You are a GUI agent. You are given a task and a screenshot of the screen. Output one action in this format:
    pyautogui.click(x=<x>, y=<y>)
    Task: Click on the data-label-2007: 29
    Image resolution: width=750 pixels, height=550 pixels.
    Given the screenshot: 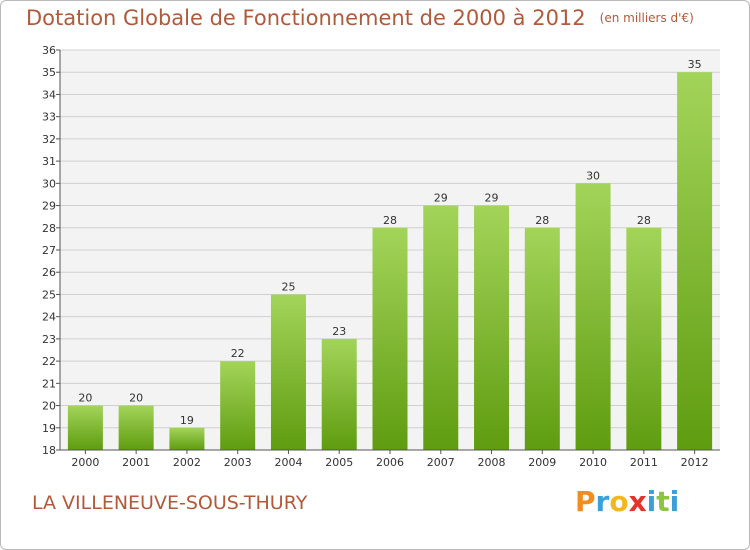 What is the action you would take?
    pyautogui.click(x=441, y=198)
    